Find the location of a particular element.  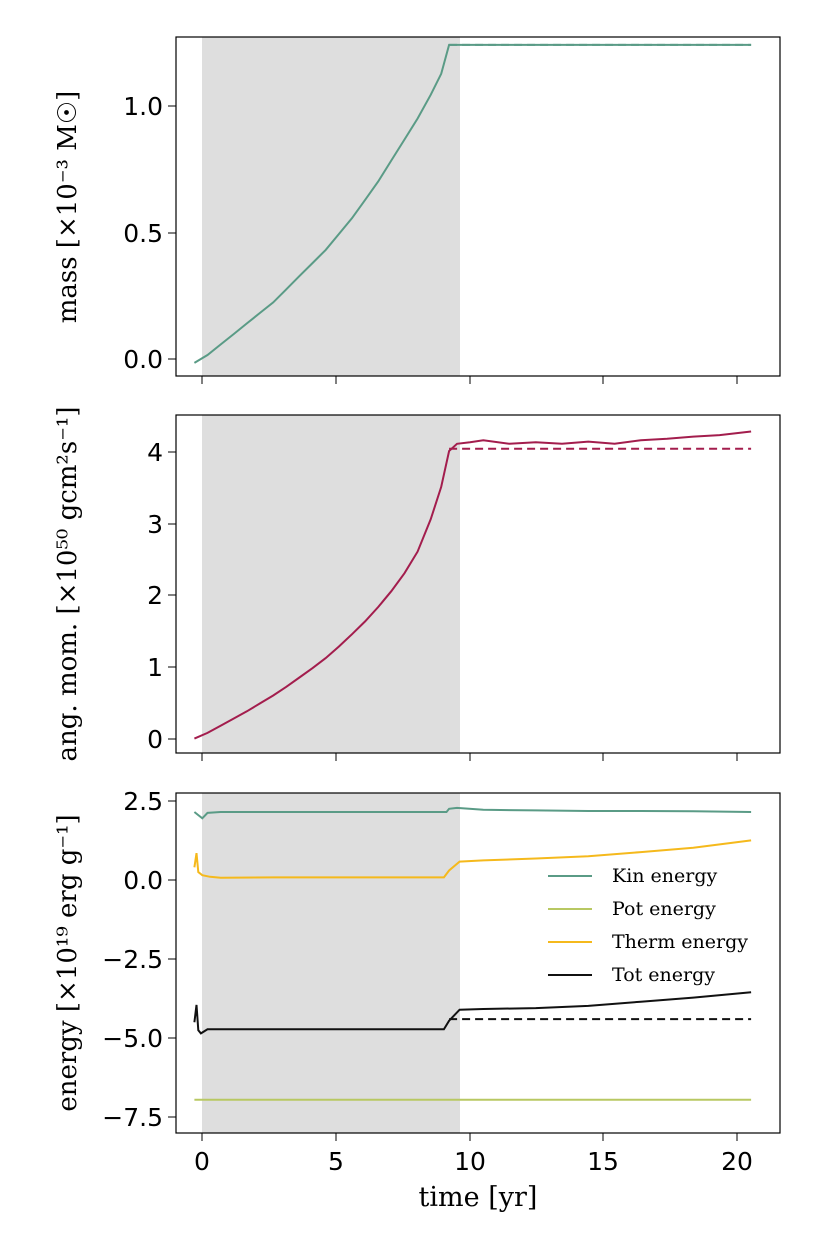

ytick-label: −2.5 is located at coordinates (132, 959).